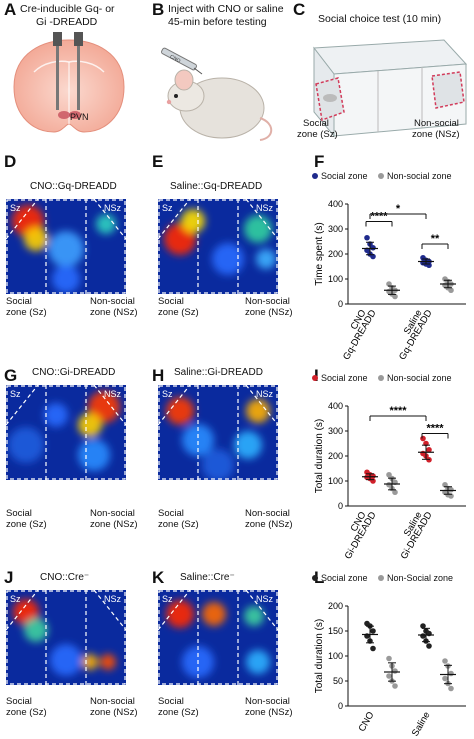 Image resolution: width=474 pixels, height=739 pixels. Describe the element at coordinates (207, 577) in the screenshot. I see `panel-k-title: Saline::Cre⁻` at that location.